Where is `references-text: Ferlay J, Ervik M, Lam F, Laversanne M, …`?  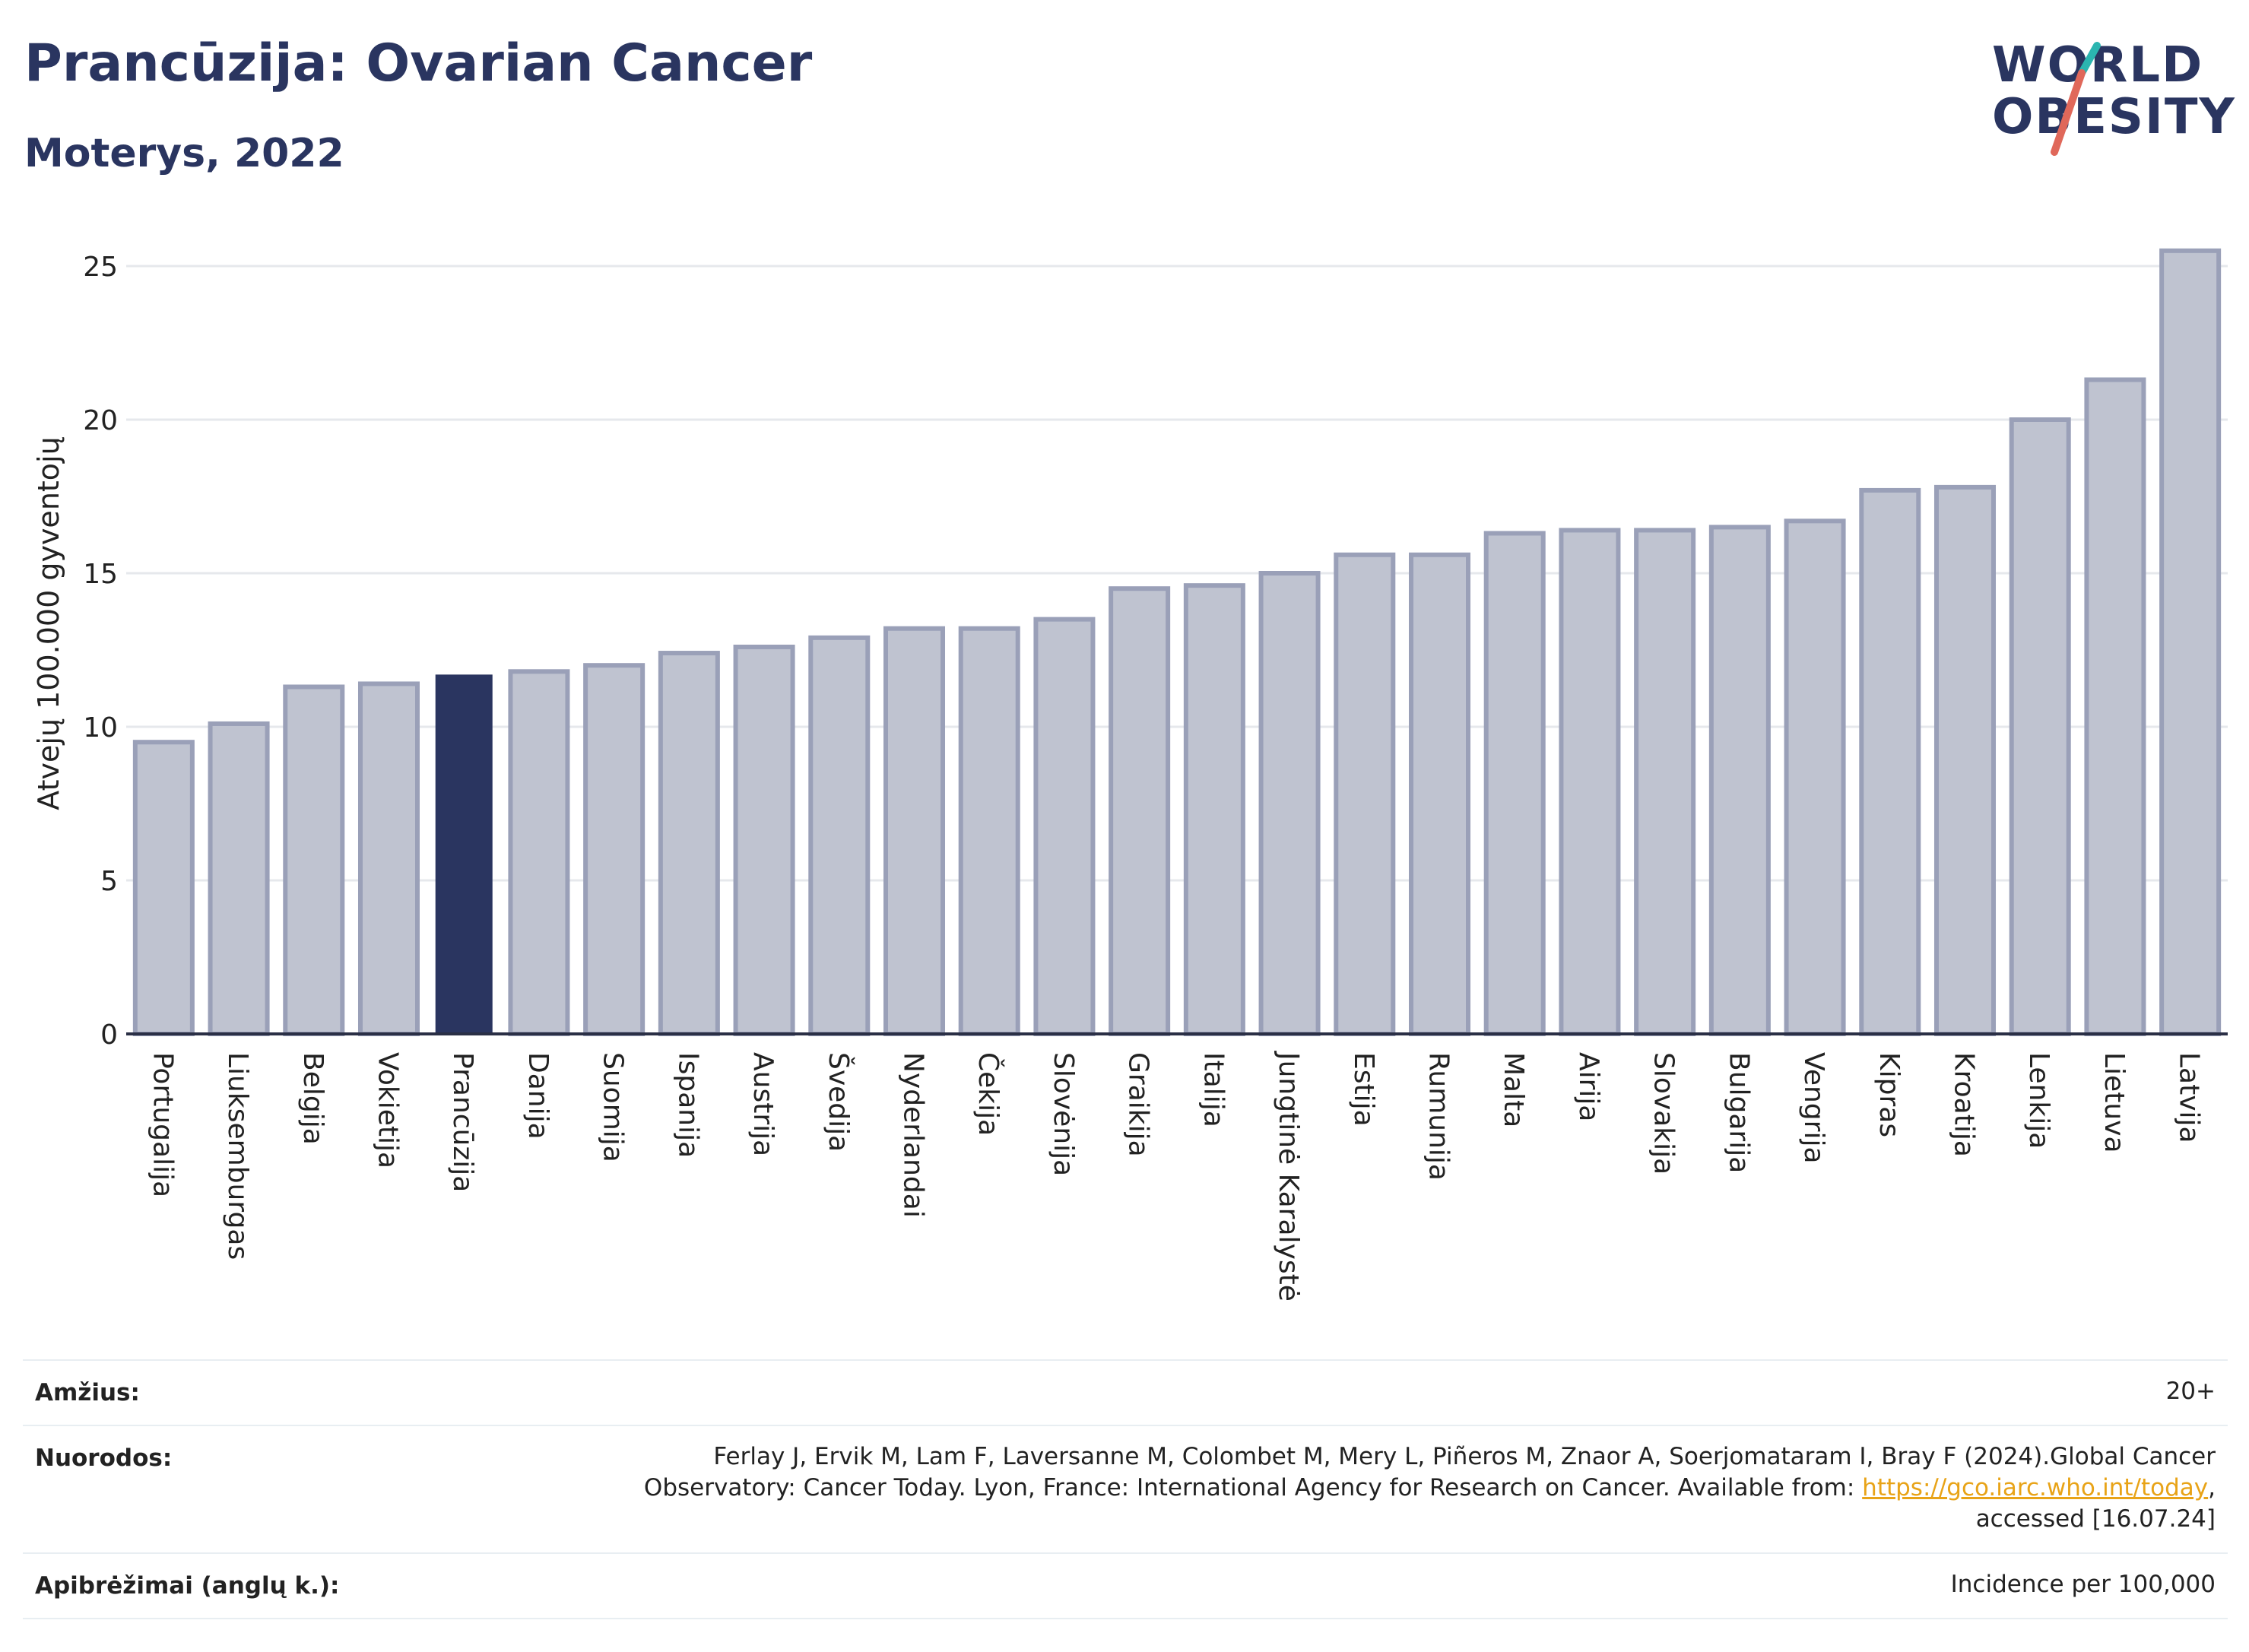 references-text: Ferlay J, Ervik M, Lam F, Laversanne M, … is located at coordinates (1430, 1488).